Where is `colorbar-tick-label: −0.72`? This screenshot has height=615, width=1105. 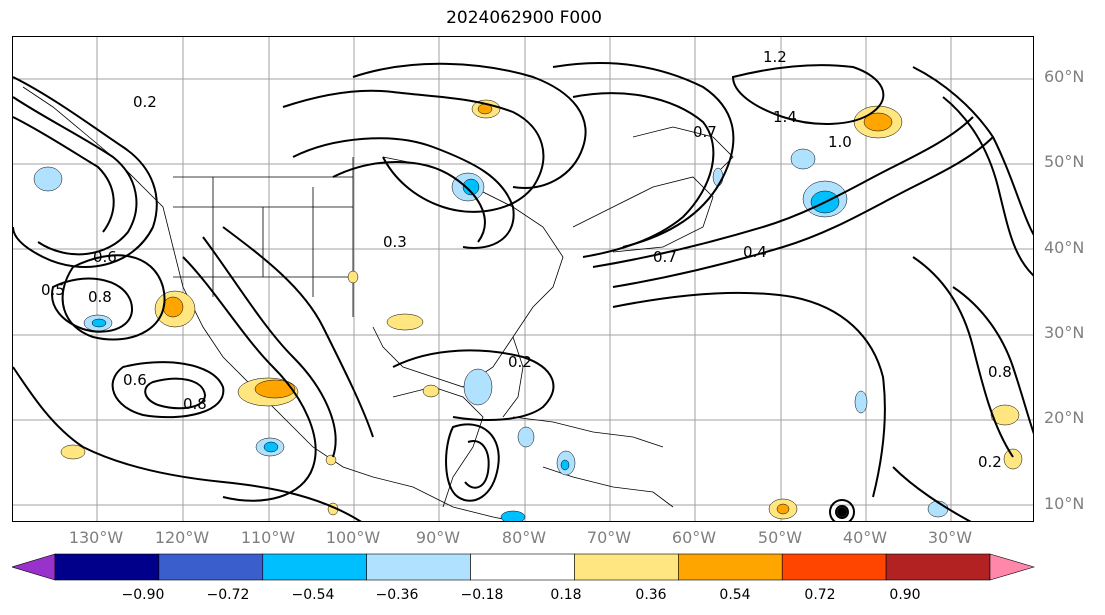
colorbar-tick-label: −0.72 is located at coordinates (228, 595).